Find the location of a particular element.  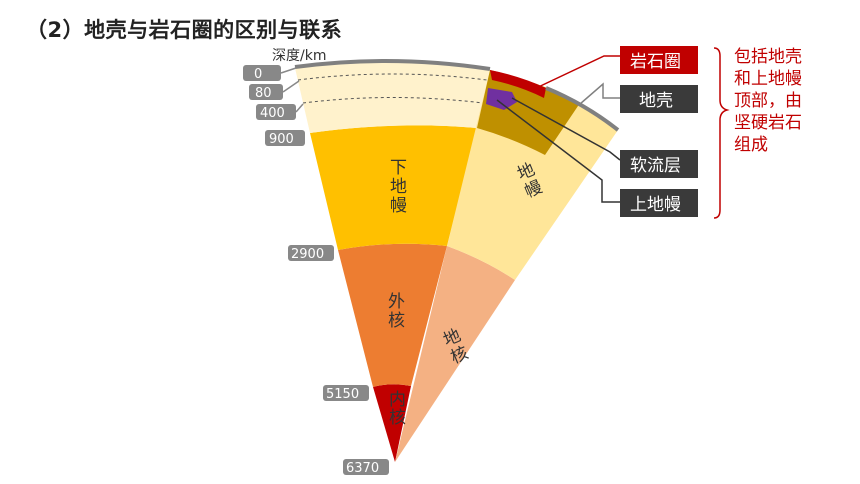

svg-text: 地壳 is located at coordinates (656, 101).